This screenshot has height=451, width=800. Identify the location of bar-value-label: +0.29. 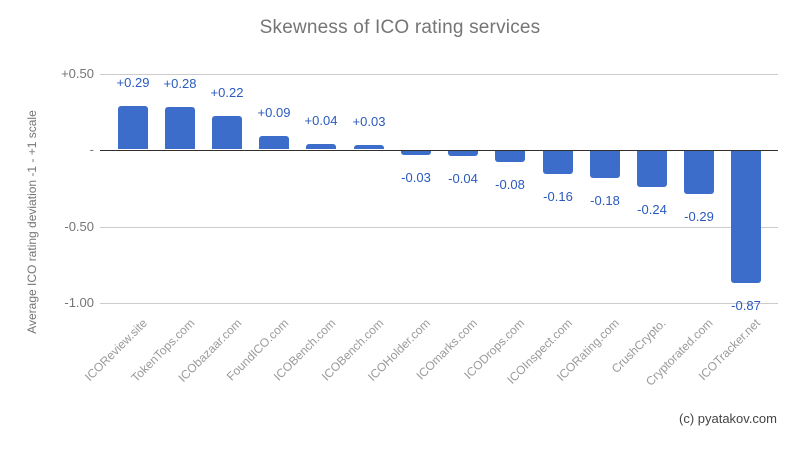
(133, 82).